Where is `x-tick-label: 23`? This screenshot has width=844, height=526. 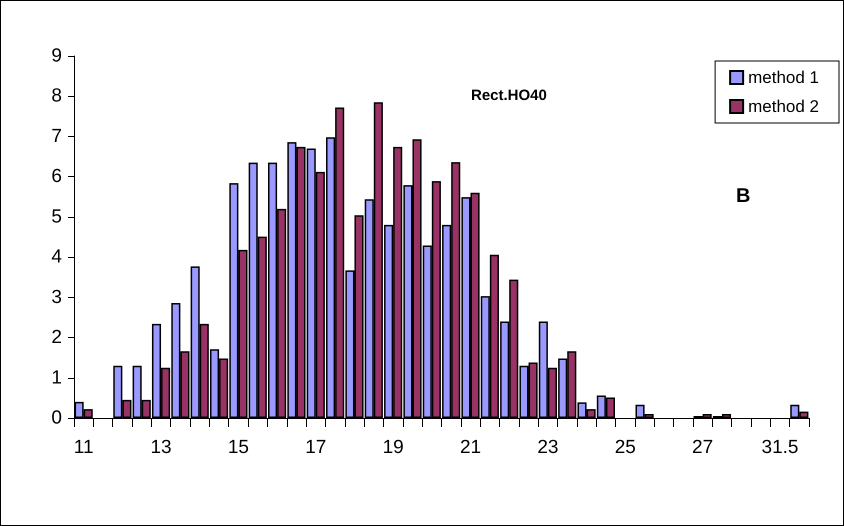 x-tick-label: 23 is located at coordinates (547, 447).